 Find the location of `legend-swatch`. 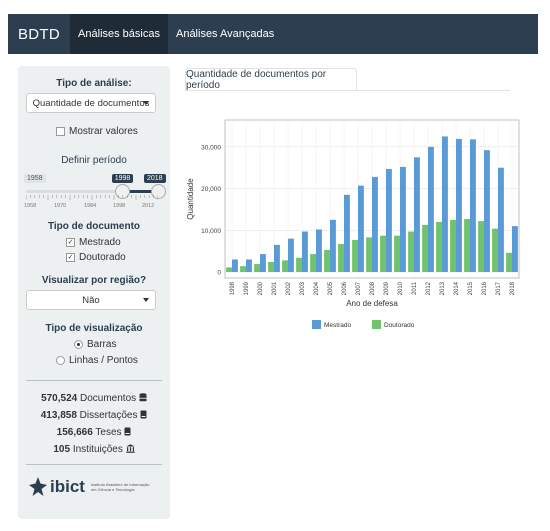

legend-swatch is located at coordinates (316, 324).